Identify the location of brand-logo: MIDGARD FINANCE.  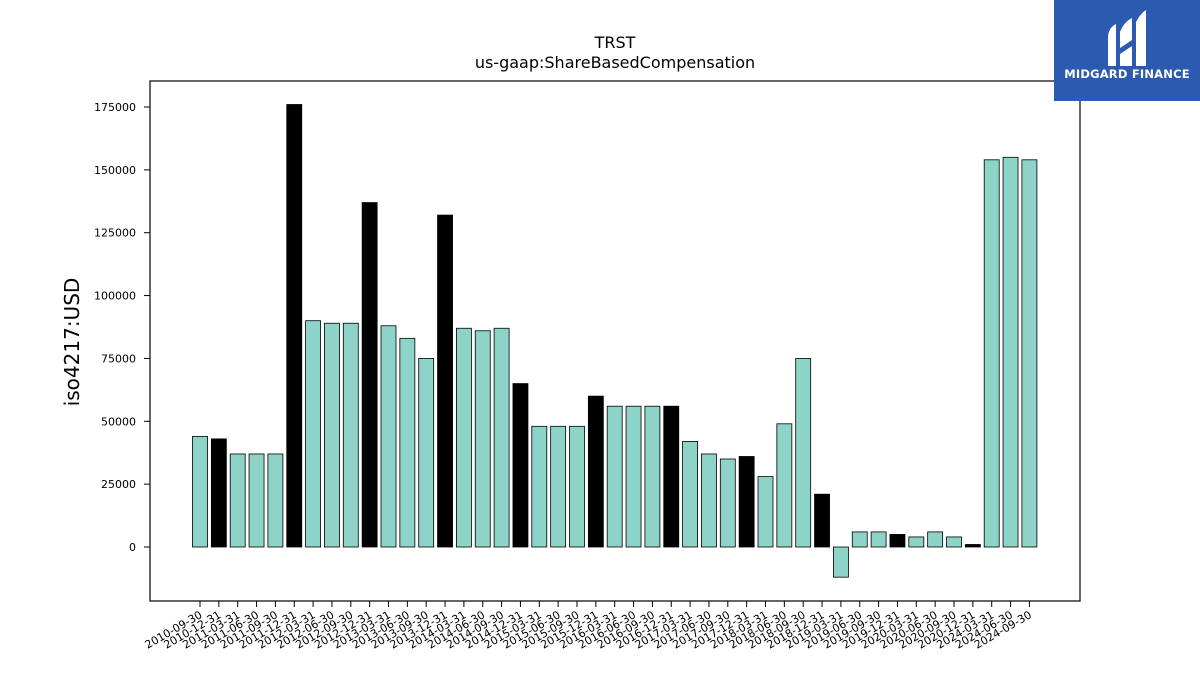
(1127, 50).